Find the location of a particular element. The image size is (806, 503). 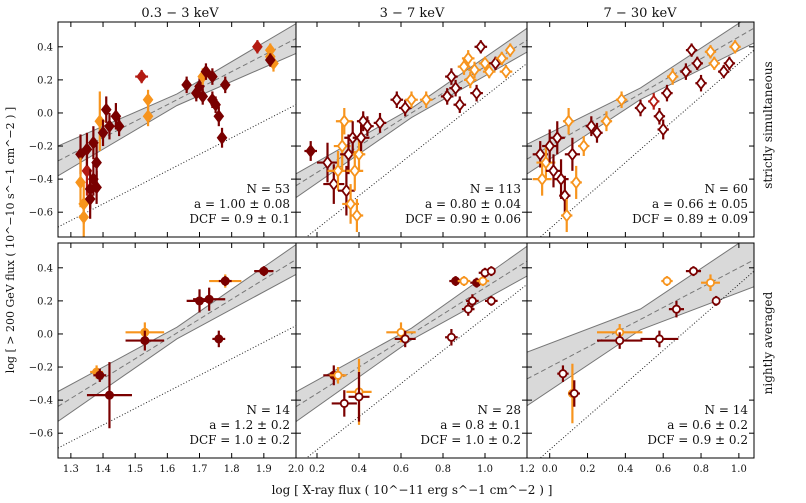

fit-stats-line-2: a = 0.6 ± 0.2 is located at coordinates (707, 425).